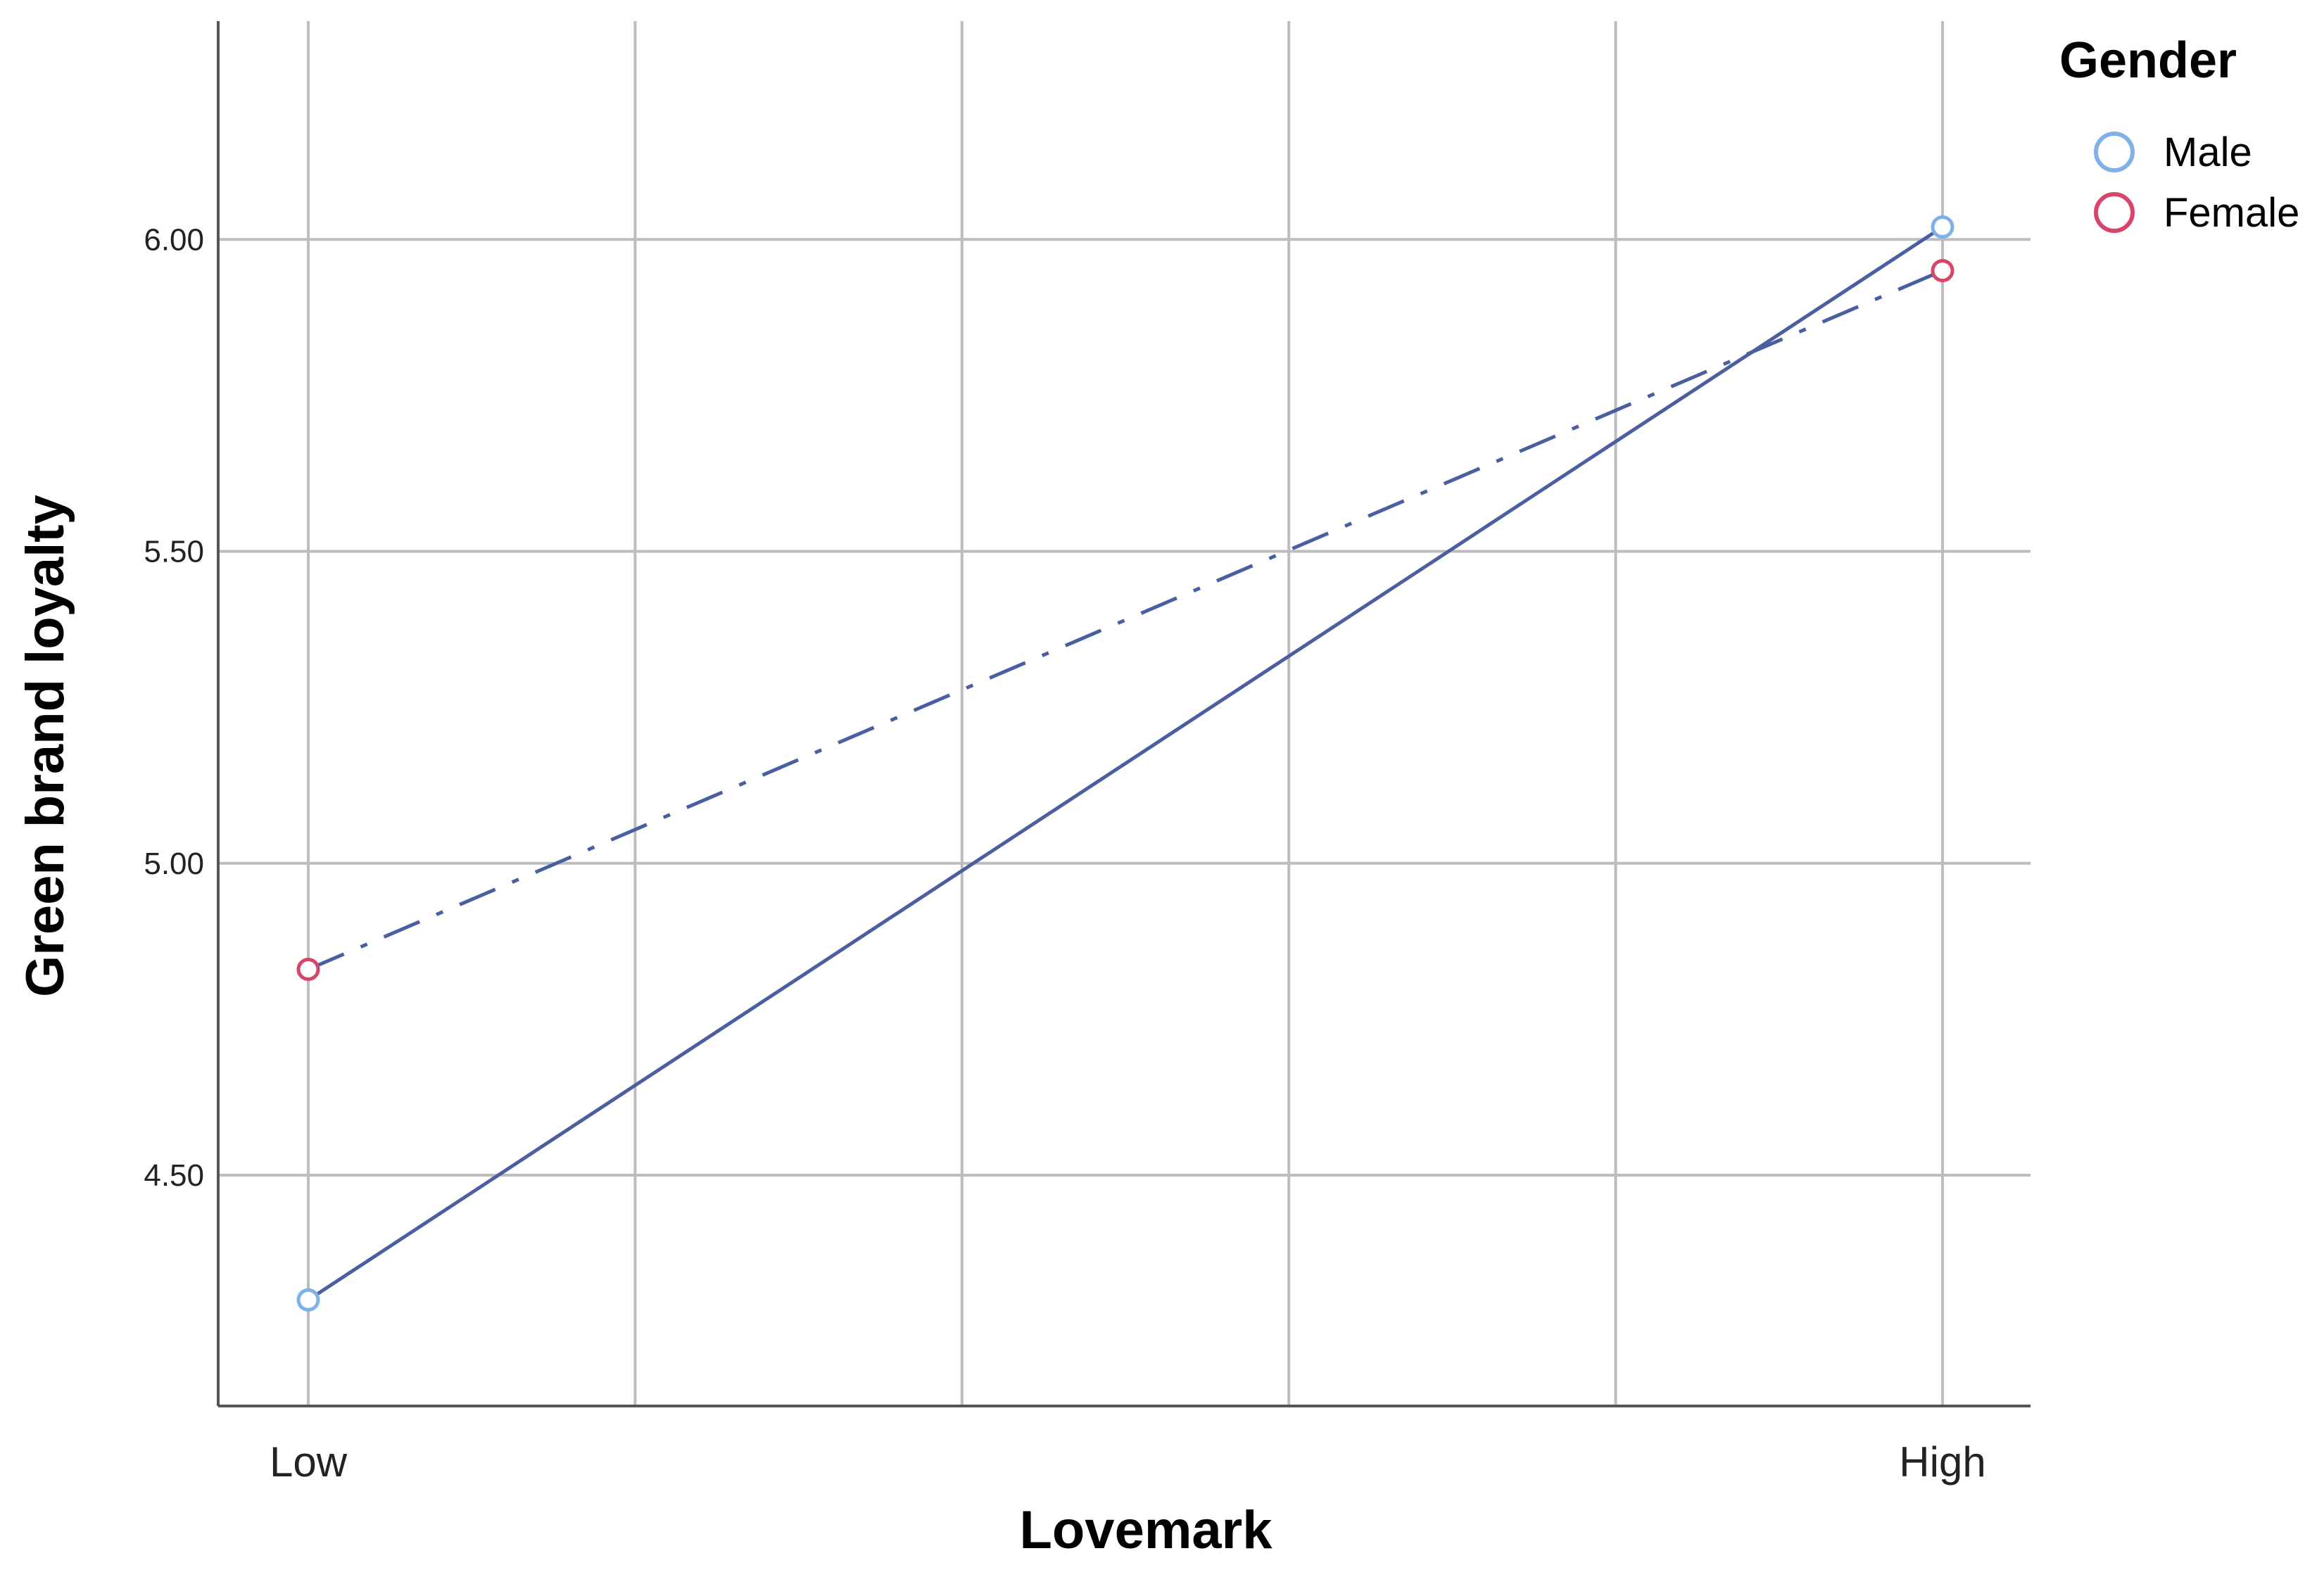 This screenshot has width=2324, height=1577. Describe the element at coordinates (174, 864) in the screenshot. I see `y-tick-label: 5.00` at that location.